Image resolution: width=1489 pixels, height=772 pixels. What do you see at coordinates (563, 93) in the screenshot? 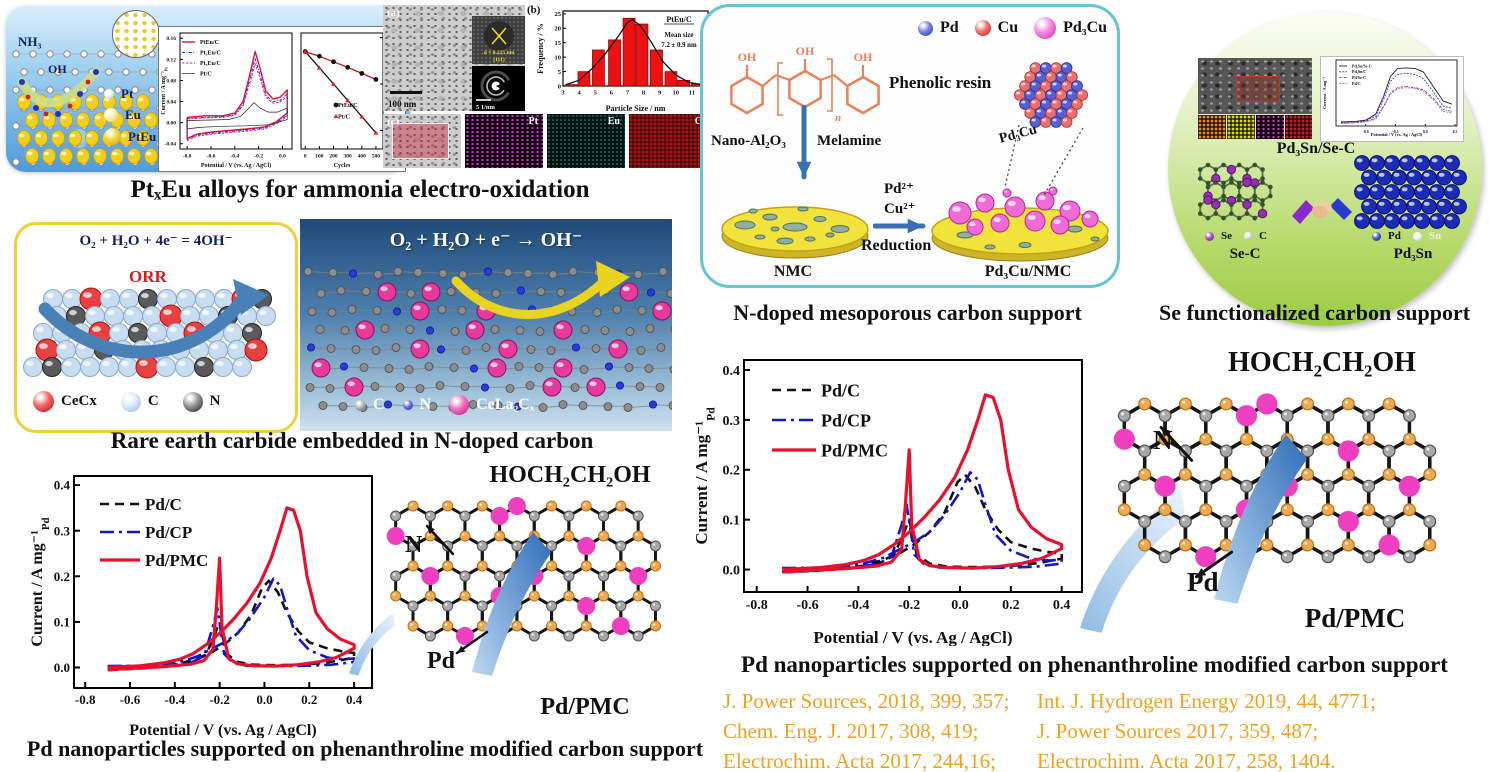
I see `svg-text: 3` at bounding box center [563, 93].